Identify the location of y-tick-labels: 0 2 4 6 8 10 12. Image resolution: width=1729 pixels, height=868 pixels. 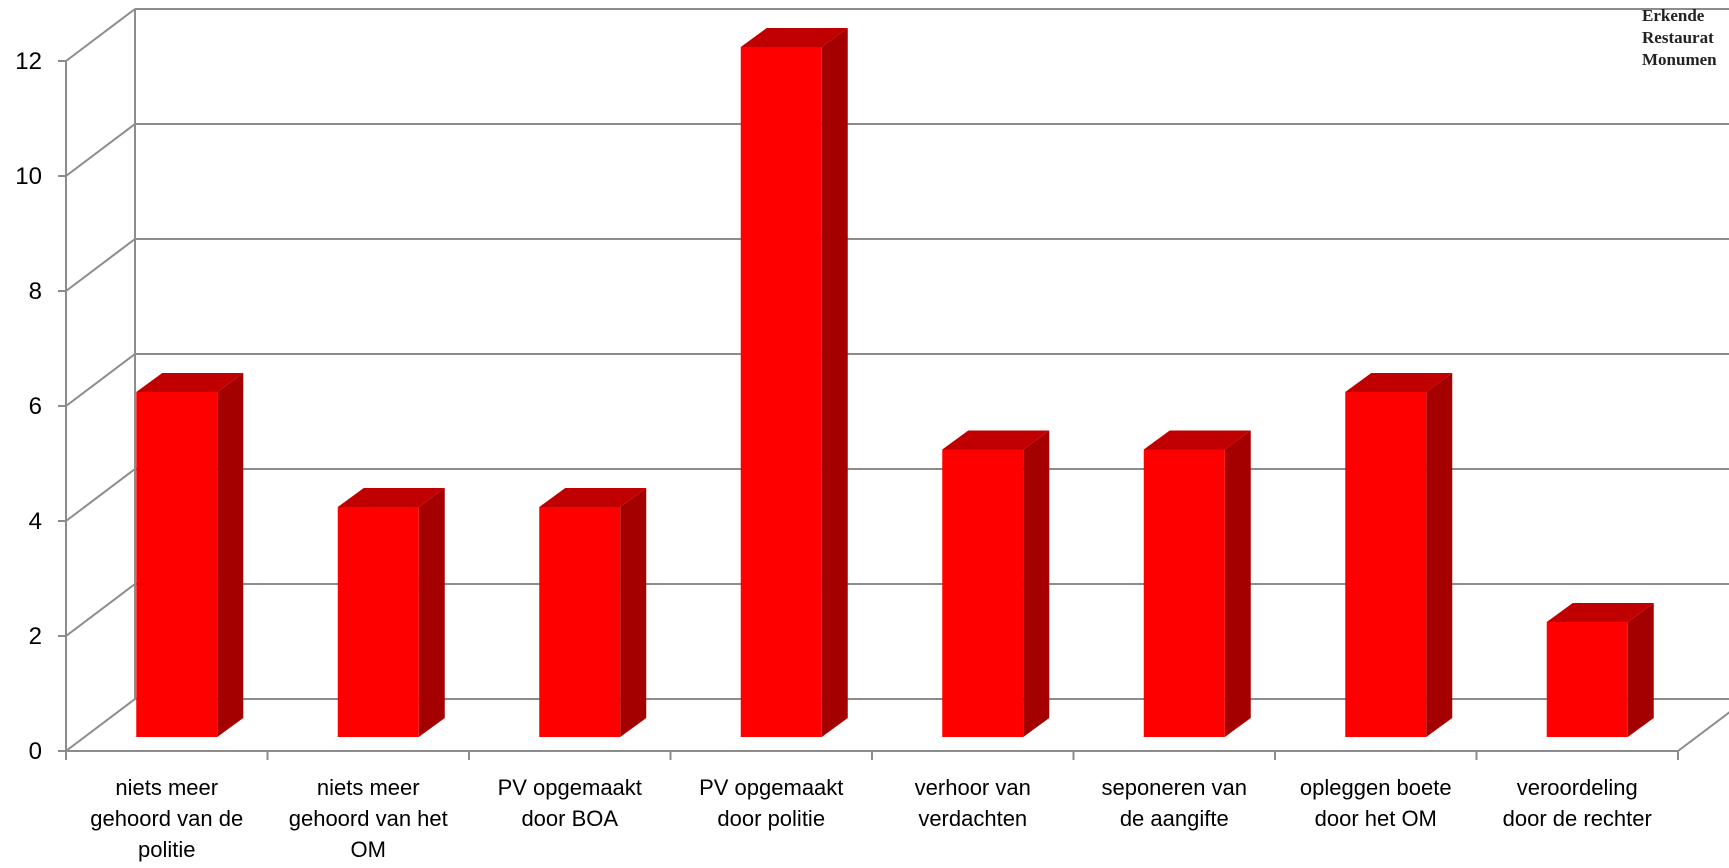
(28, 406).